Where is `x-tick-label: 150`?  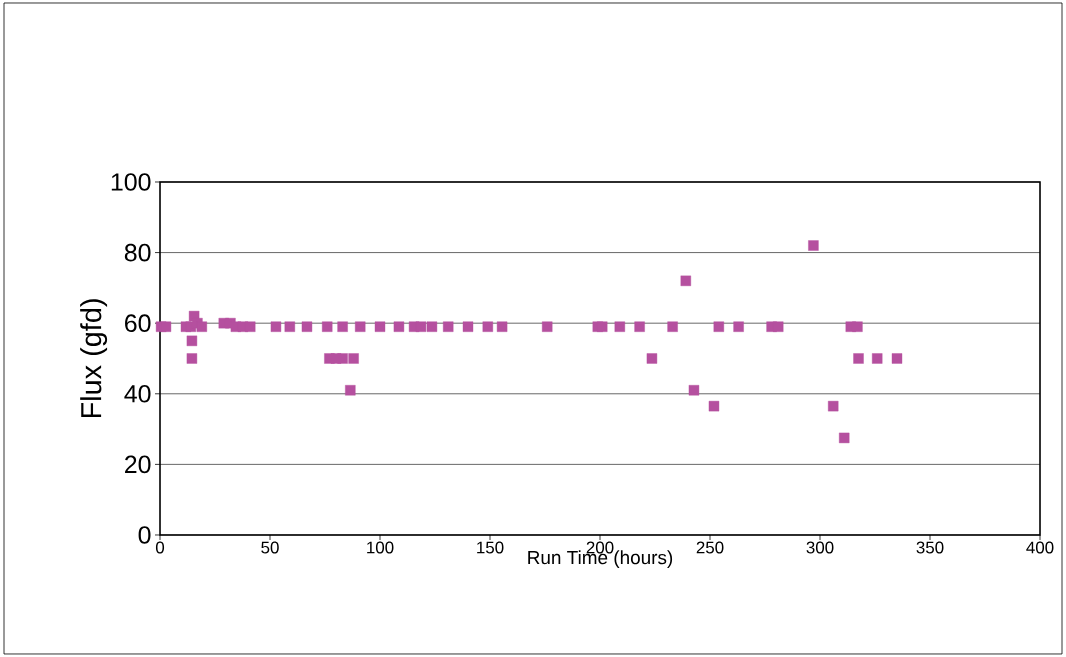 x-tick-label: 150 is located at coordinates (490, 547).